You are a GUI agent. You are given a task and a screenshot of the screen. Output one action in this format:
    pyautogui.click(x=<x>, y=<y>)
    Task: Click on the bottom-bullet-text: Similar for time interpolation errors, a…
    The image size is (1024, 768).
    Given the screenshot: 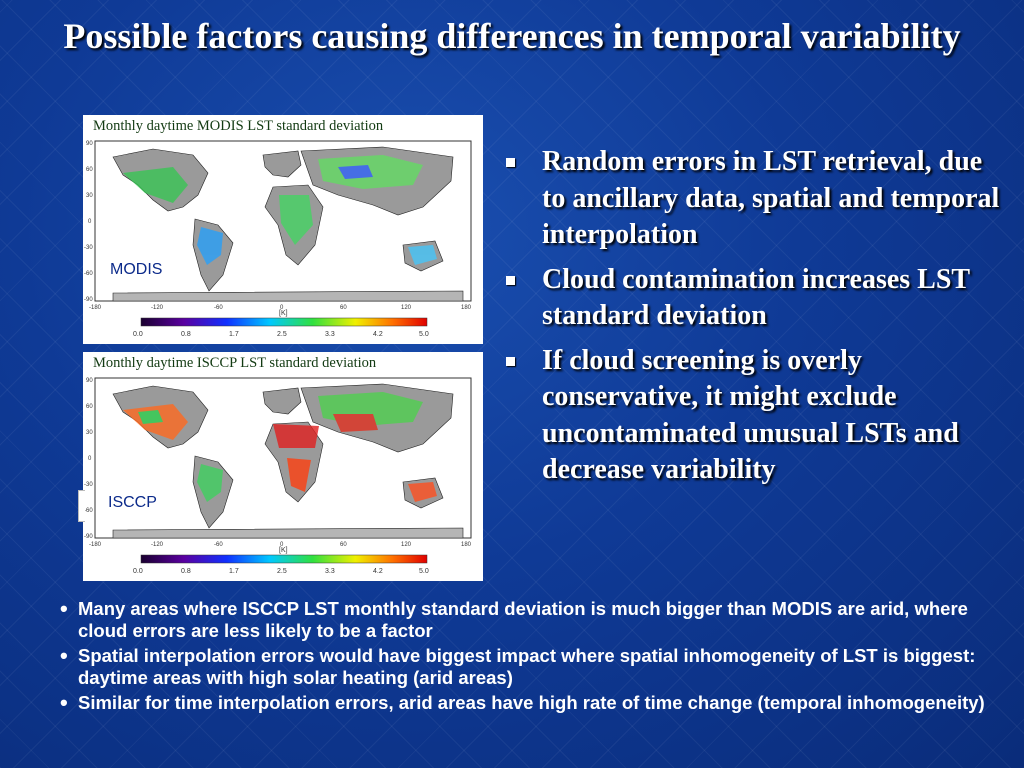 What is the action you would take?
    pyautogui.click(x=531, y=702)
    